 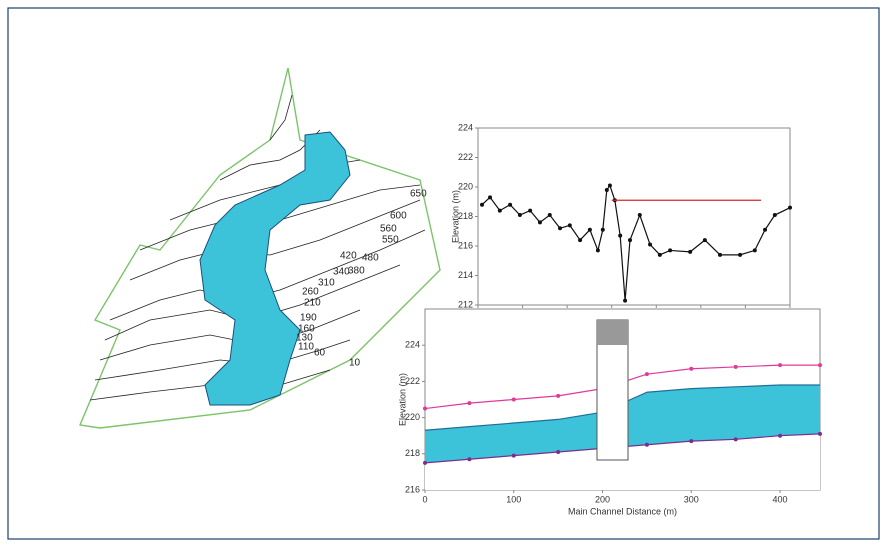 I want to click on y-tick-label: 214, so click(x=465, y=275).